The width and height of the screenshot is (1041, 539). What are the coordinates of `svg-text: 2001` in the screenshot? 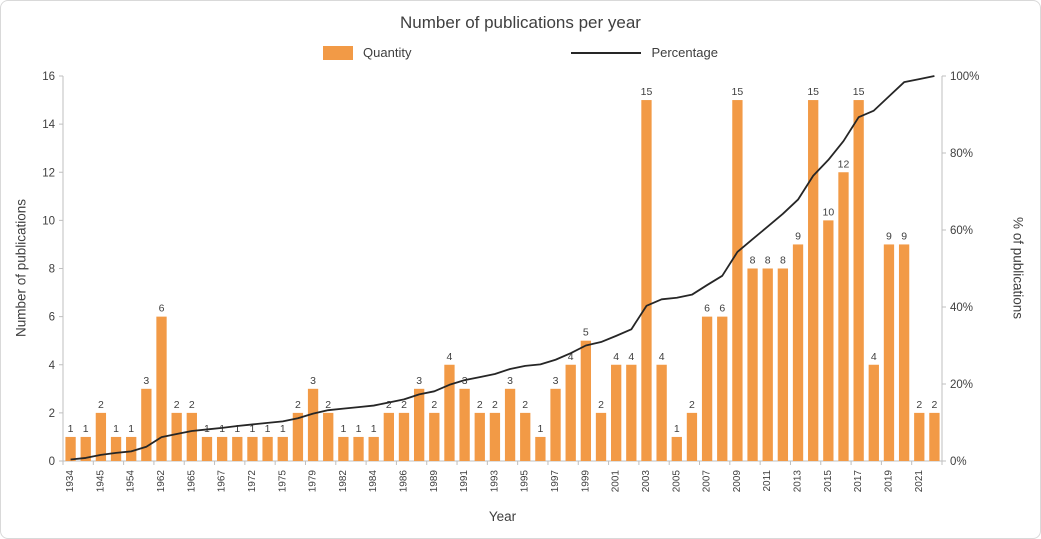 It's located at (616, 481).